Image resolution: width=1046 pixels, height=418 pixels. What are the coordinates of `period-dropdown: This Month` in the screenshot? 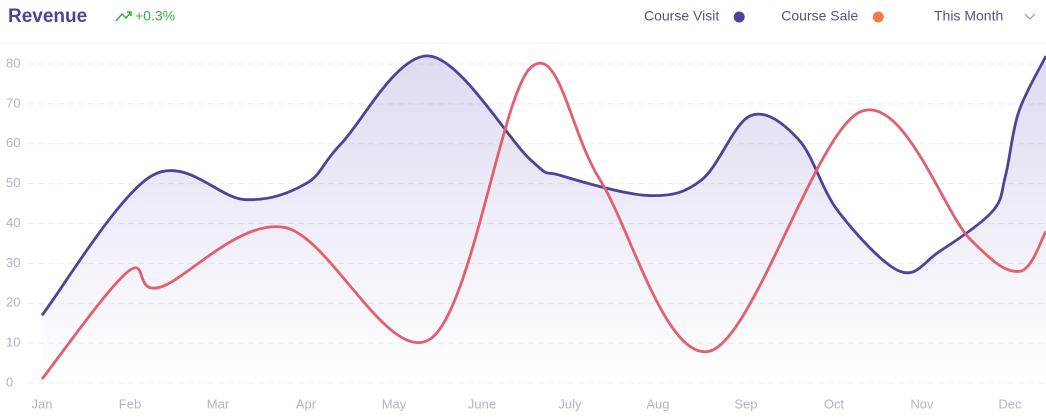 It's located at (985, 16).